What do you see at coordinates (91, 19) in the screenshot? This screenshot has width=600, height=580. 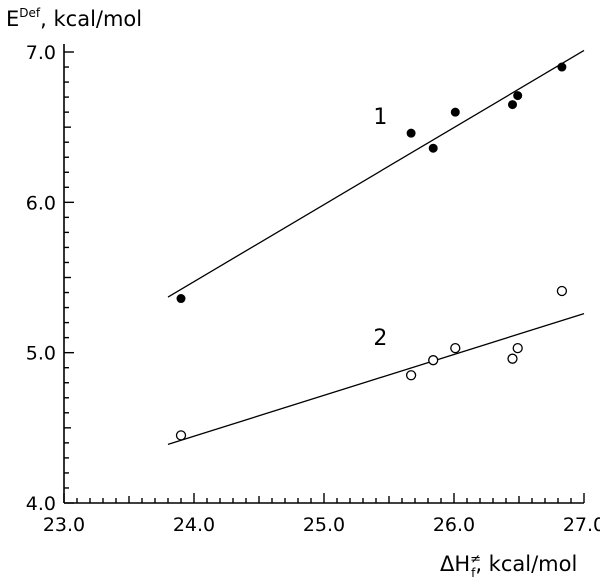 I see `y-axis-title-unit: , kcal/mol` at bounding box center [91, 19].